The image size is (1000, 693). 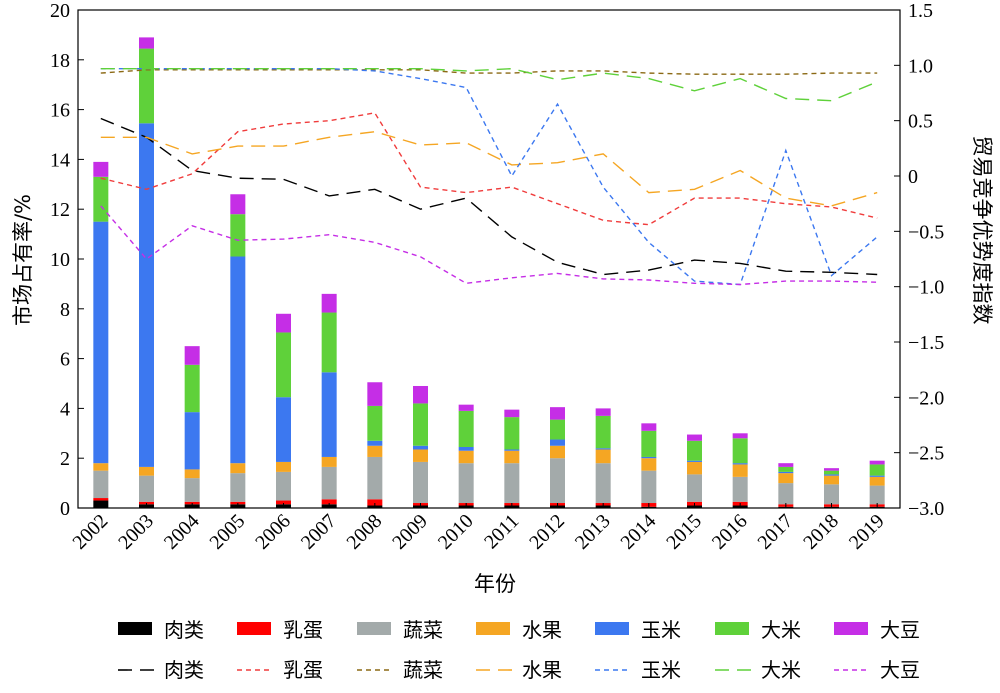 I want to click on legend-label-line: 水果, so click(x=542, y=670).